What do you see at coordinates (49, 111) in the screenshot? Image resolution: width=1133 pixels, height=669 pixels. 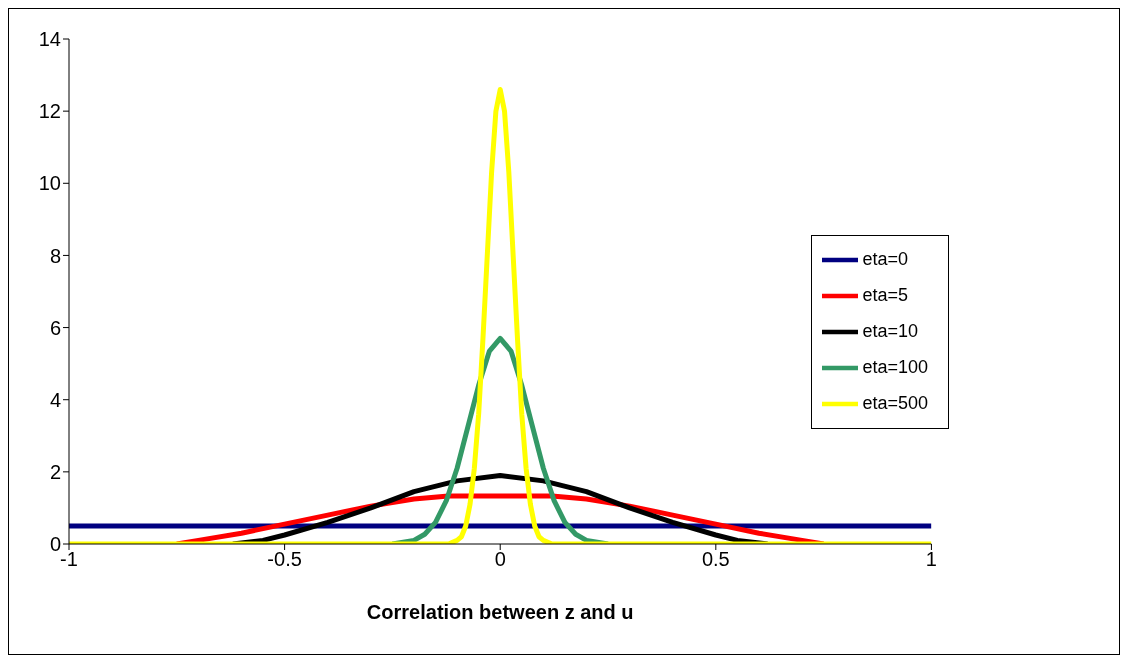 I see `y-tick-label: 12` at bounding box center [49, 111].